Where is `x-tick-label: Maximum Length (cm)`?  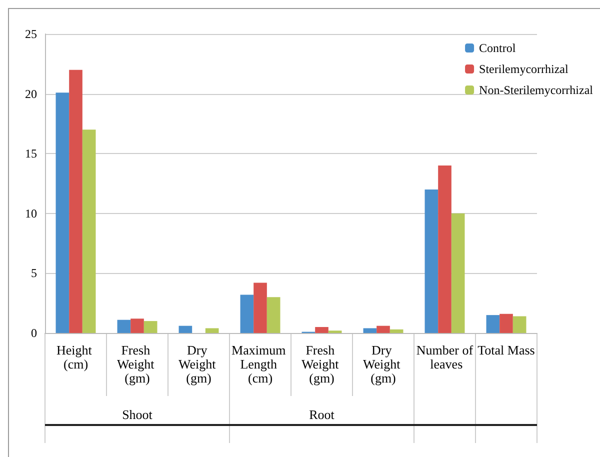 x-tick-label: Maximum Length (cm) is located at coordinates (260, 364).